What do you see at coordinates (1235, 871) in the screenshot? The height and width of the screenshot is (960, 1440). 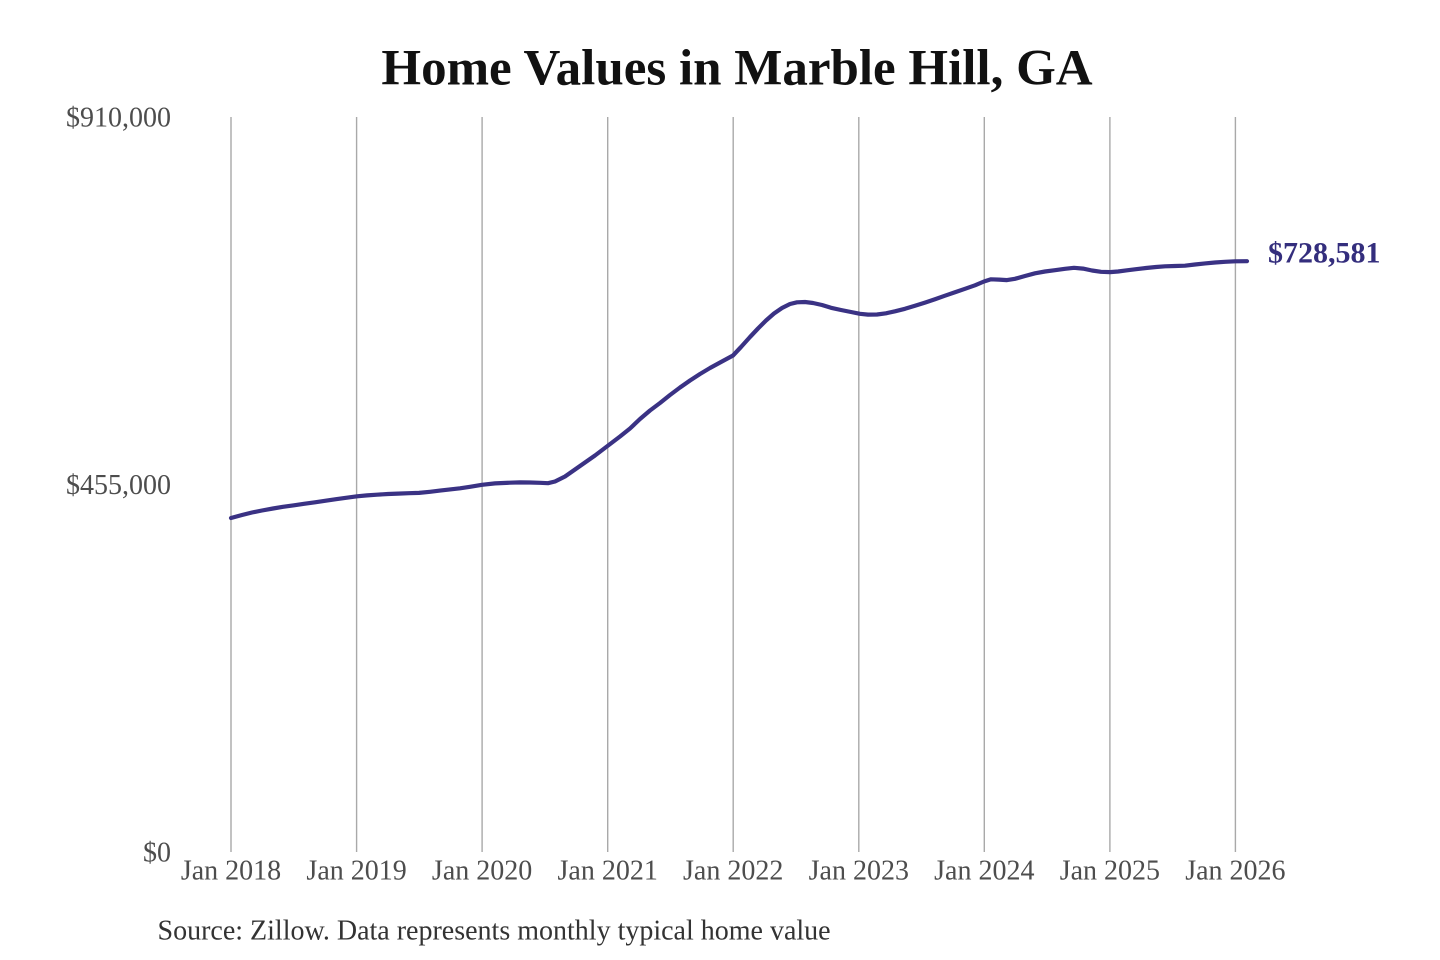 I see `svg-text: Jan 2026` at bounding box center [1235, 871].